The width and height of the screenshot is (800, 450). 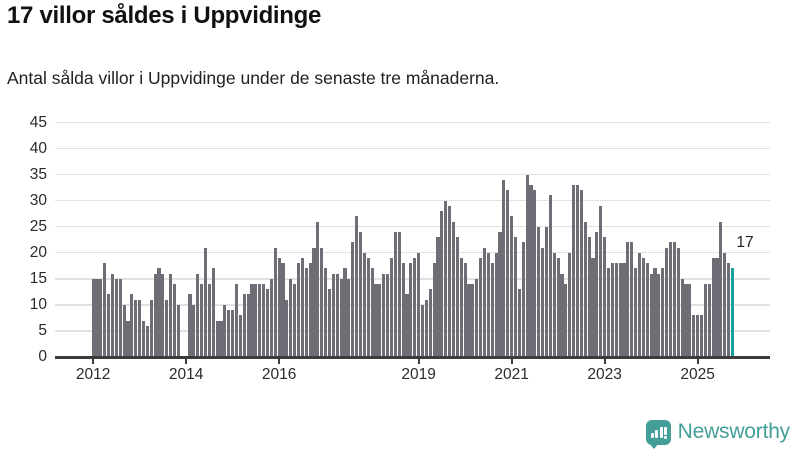 What do you see at coordinates (745, 243) in the screenshot?
I see `last-value-label: 17` at bounding box center [745, 243].